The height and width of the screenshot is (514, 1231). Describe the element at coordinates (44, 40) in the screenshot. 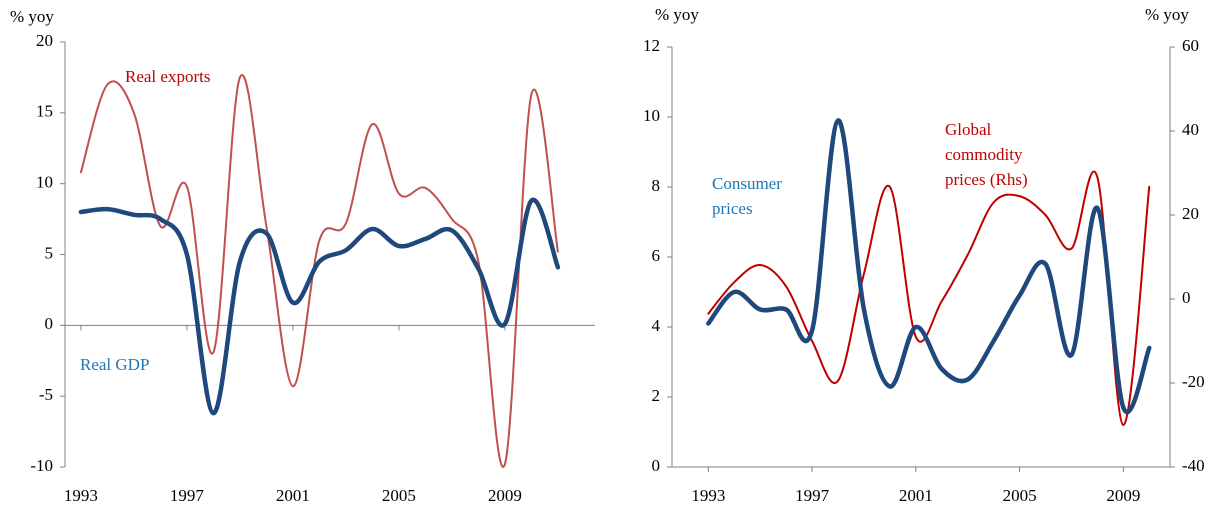

I see `y-tick-label: 20` at that location.